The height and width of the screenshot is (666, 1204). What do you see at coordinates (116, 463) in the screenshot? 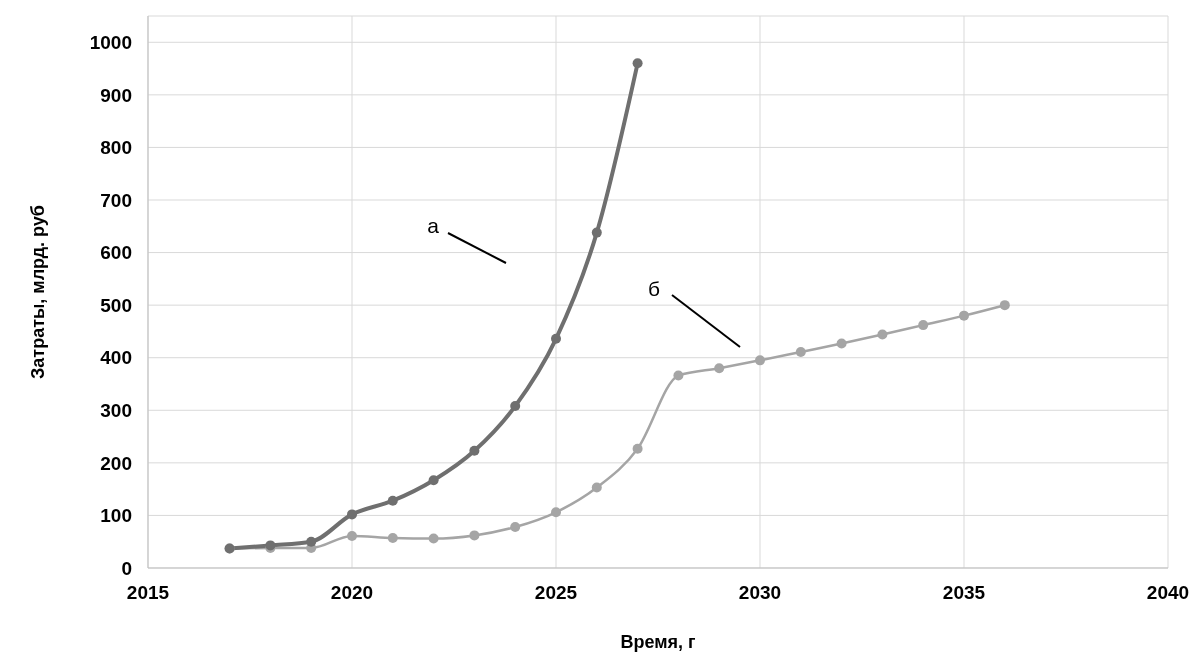
I see `y-tick-label: 200` at bounding box center [116, 463].